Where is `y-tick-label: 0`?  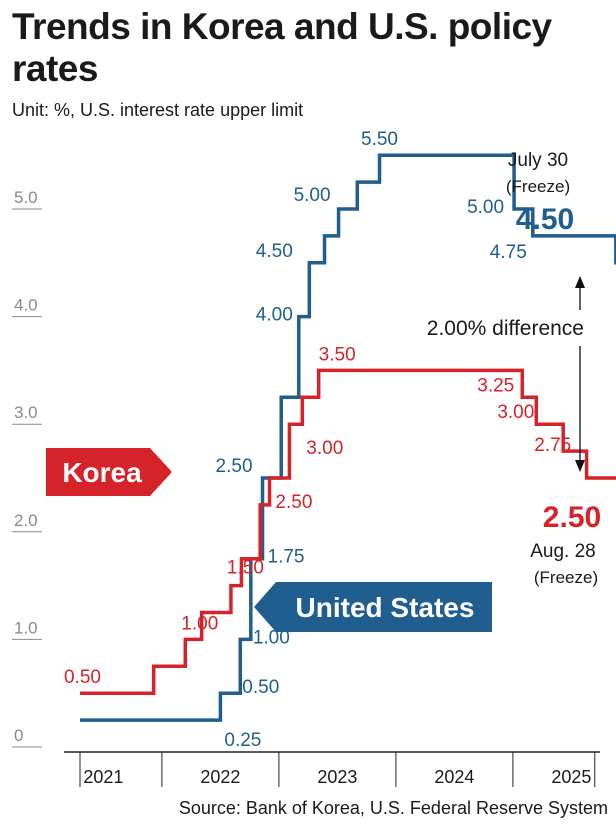 y-tick-label: 0 is located at coordinates (18, 735).